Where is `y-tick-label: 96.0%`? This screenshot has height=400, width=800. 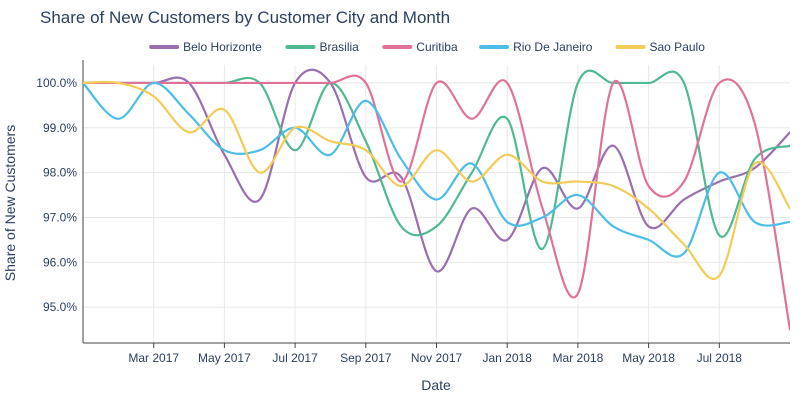
y-tick-label: 96.0% is located at coordinates (60, 262).